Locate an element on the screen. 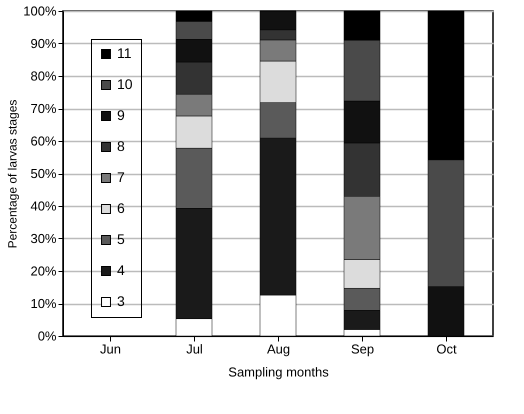  x-tick-label: Jul is located at coordinates (194, 349).